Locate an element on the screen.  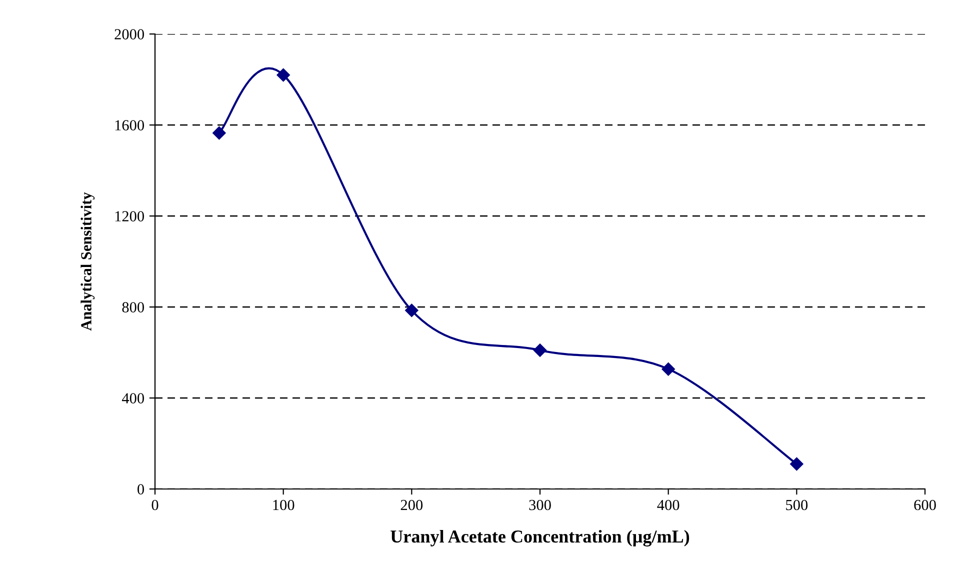
y-tick-label: 1200 is located at coordinates (129, 216).